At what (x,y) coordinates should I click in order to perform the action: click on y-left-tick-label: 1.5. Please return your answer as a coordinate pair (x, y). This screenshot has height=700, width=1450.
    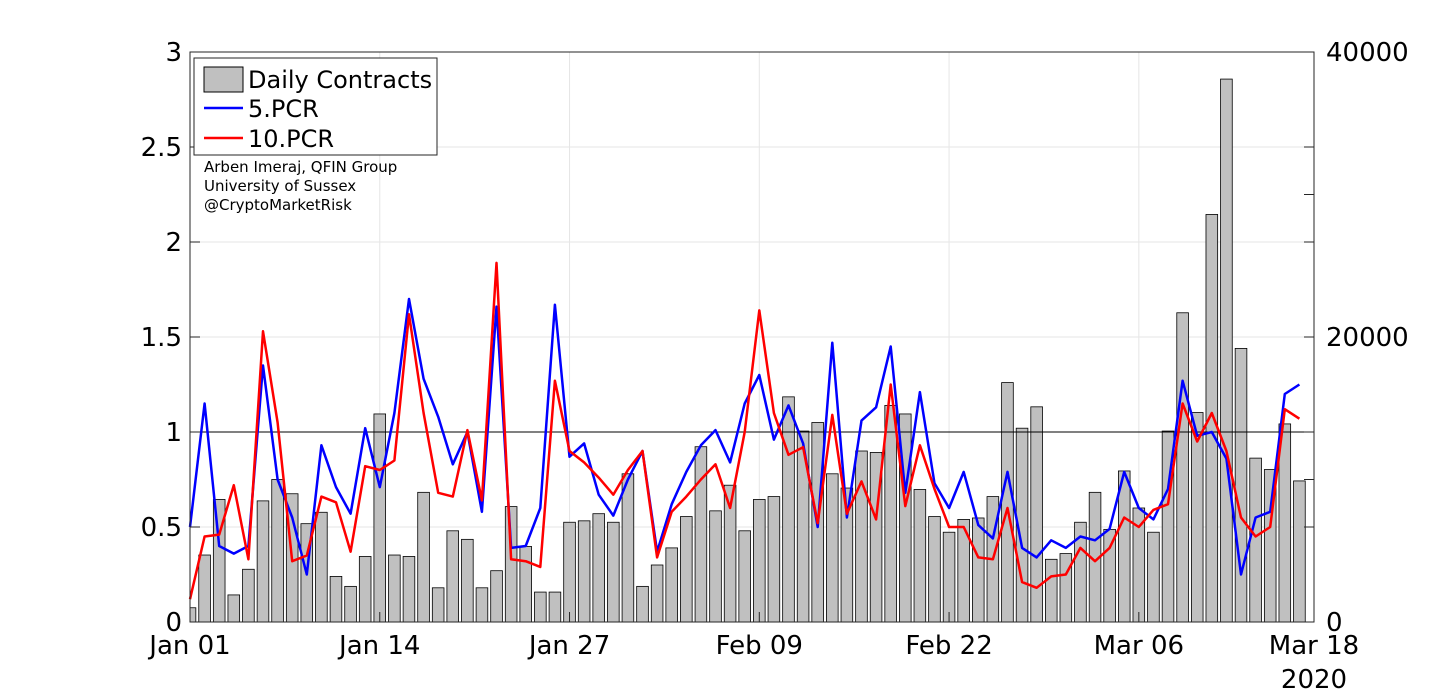
    Looking at the image, I should click on (161, 338).